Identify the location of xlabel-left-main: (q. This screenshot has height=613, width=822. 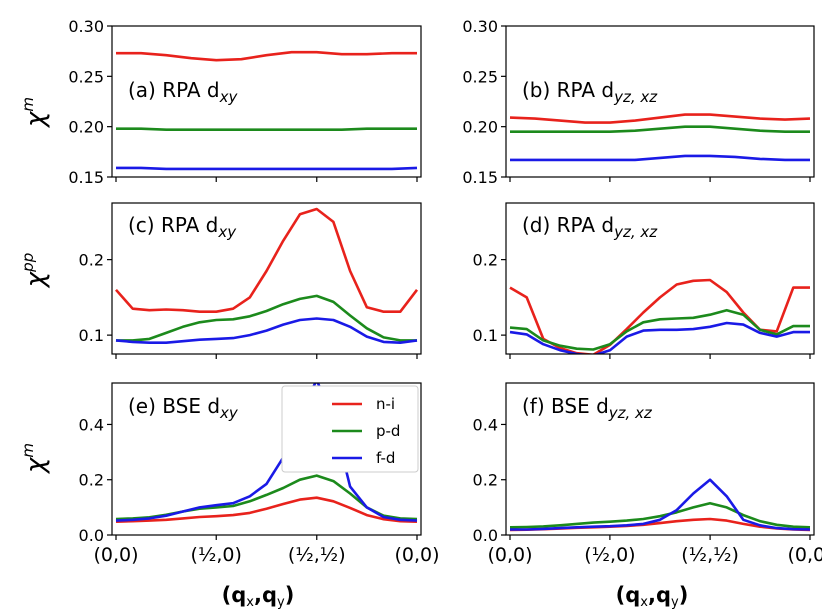
(234, 595).